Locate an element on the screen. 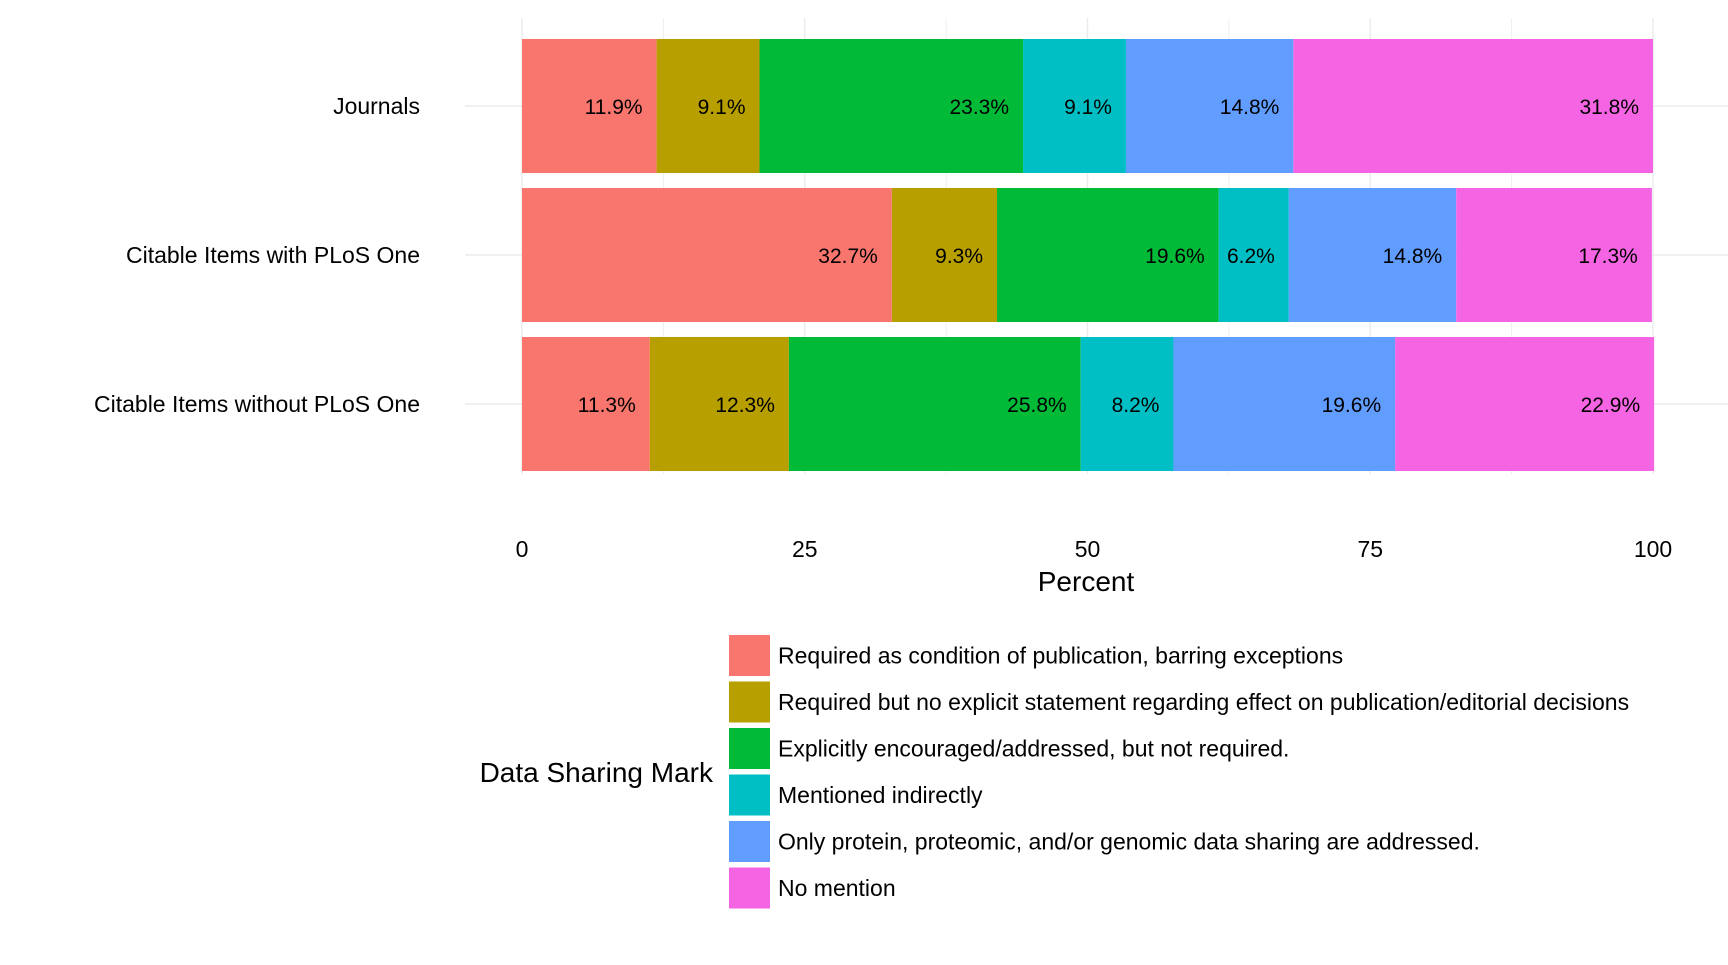 Image resolution: width=1728 pixels, height=965 pixels. x-axis-tick-label: 100 is located at coordinates (1653, 549).